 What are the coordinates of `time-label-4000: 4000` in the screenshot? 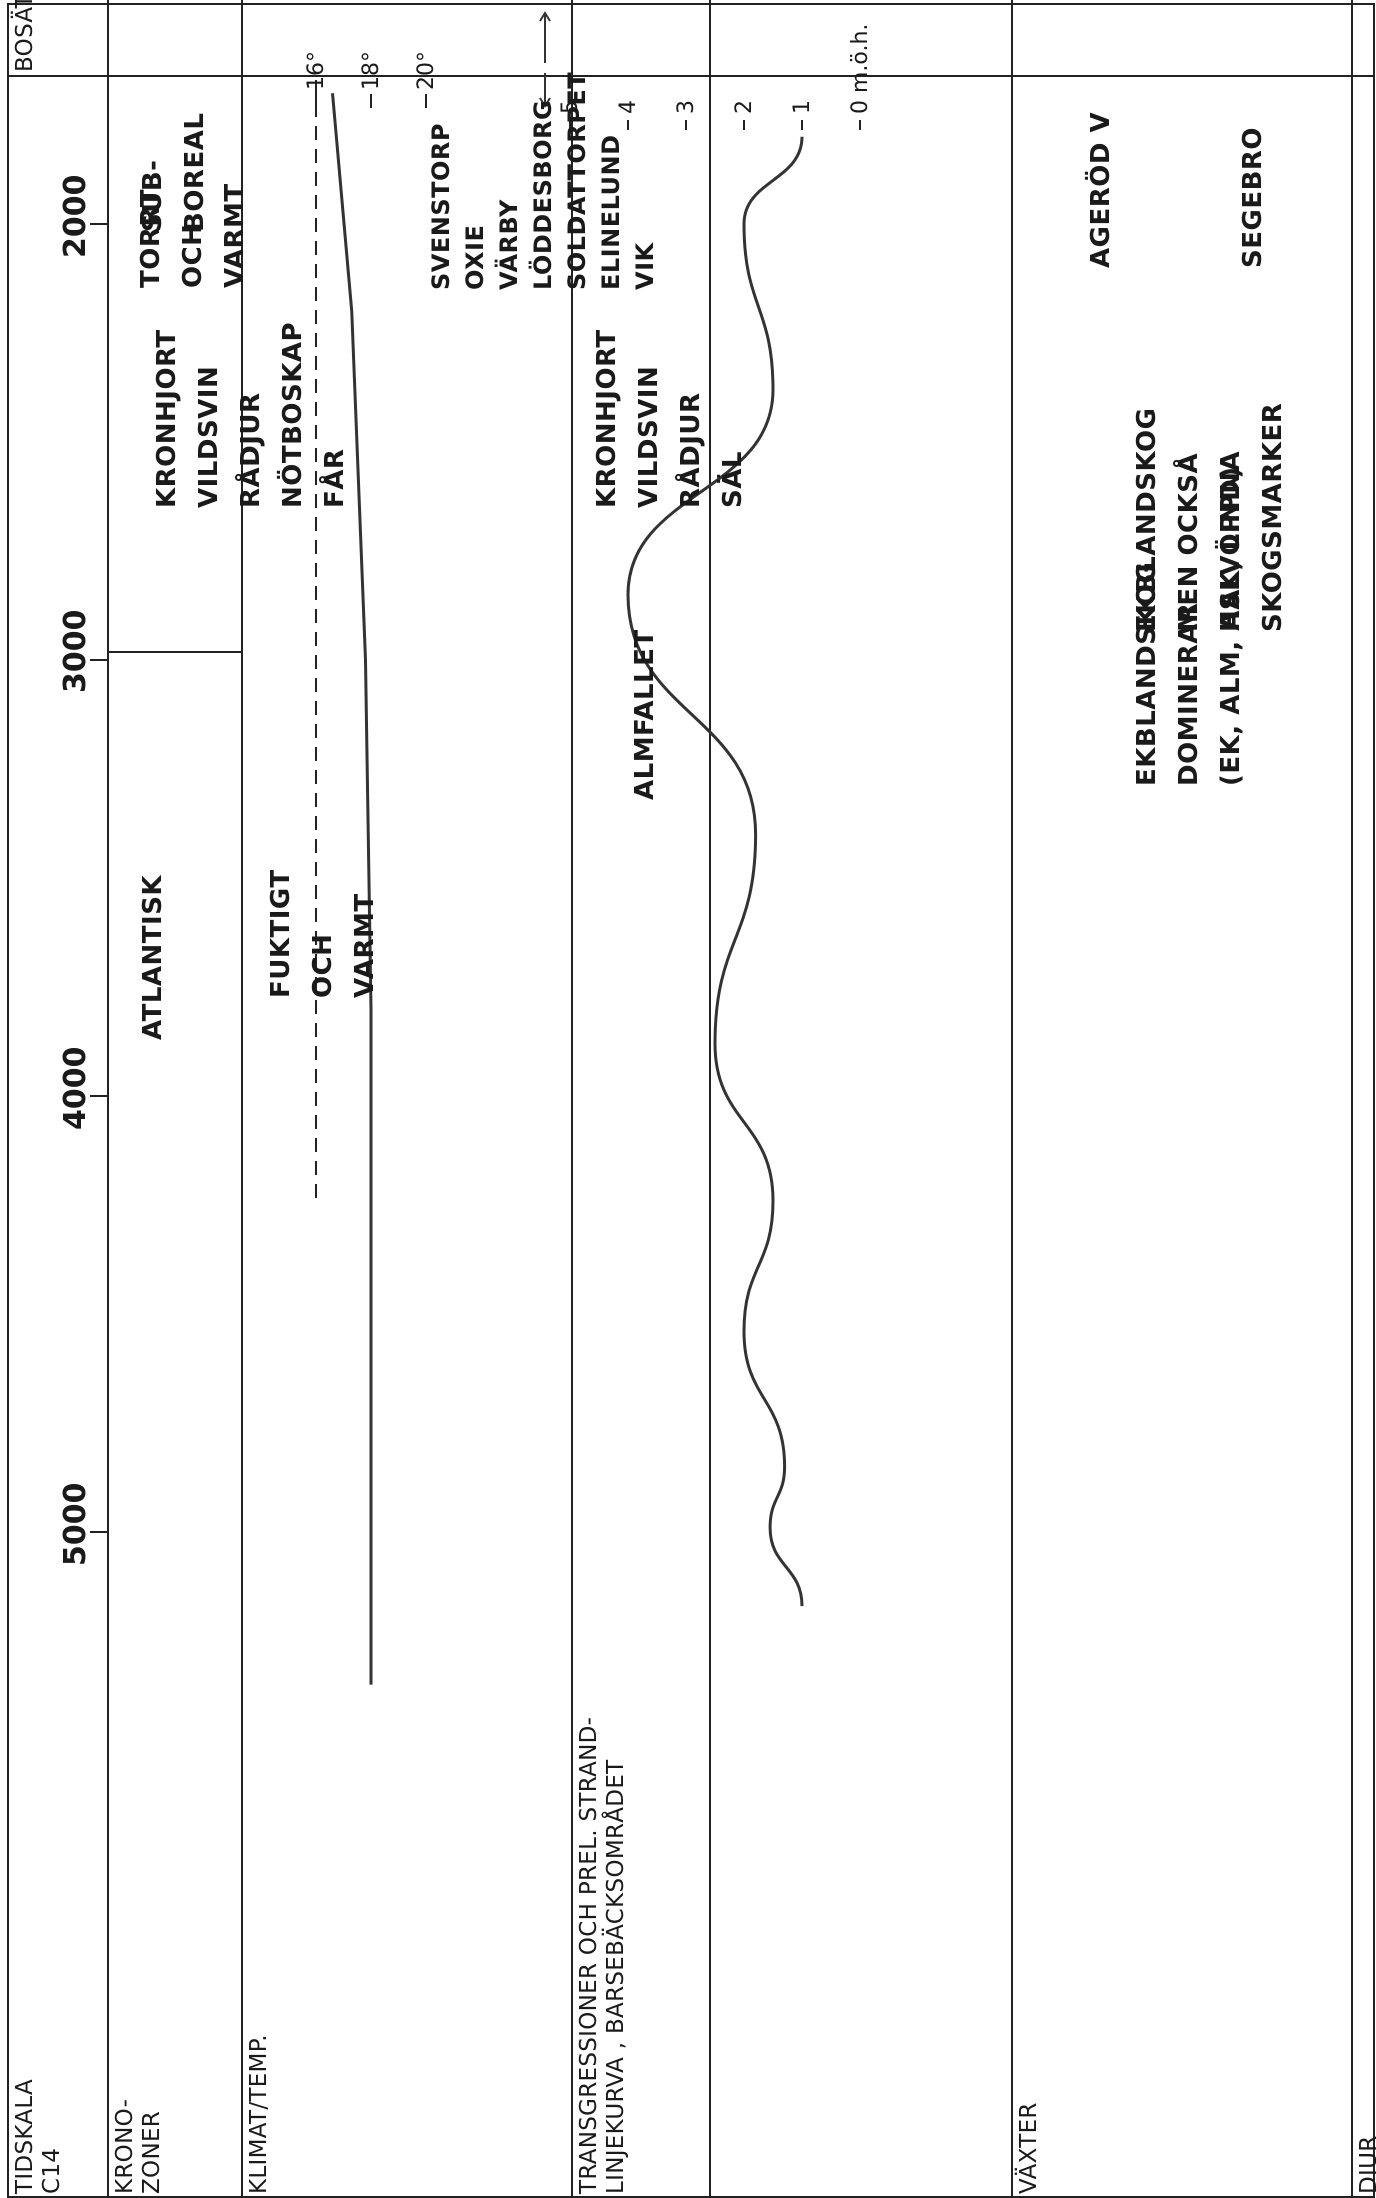 It's located at (75, 1088).